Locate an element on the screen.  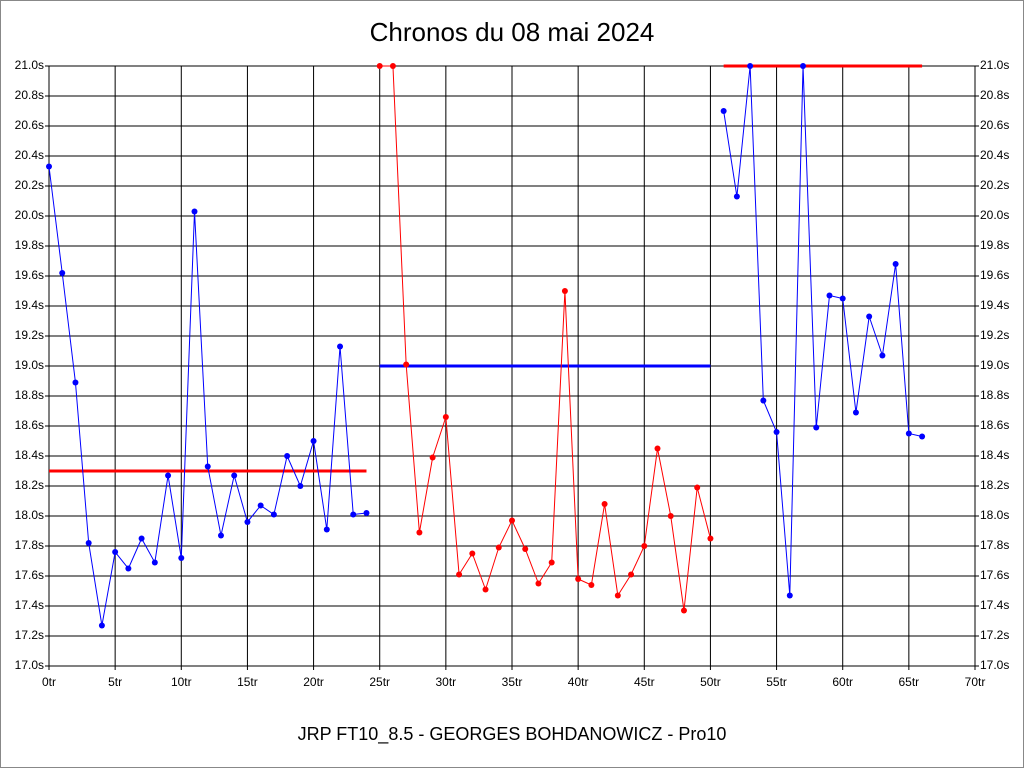
y-tick-label: 19.4s is located at coordinates (29, 305).